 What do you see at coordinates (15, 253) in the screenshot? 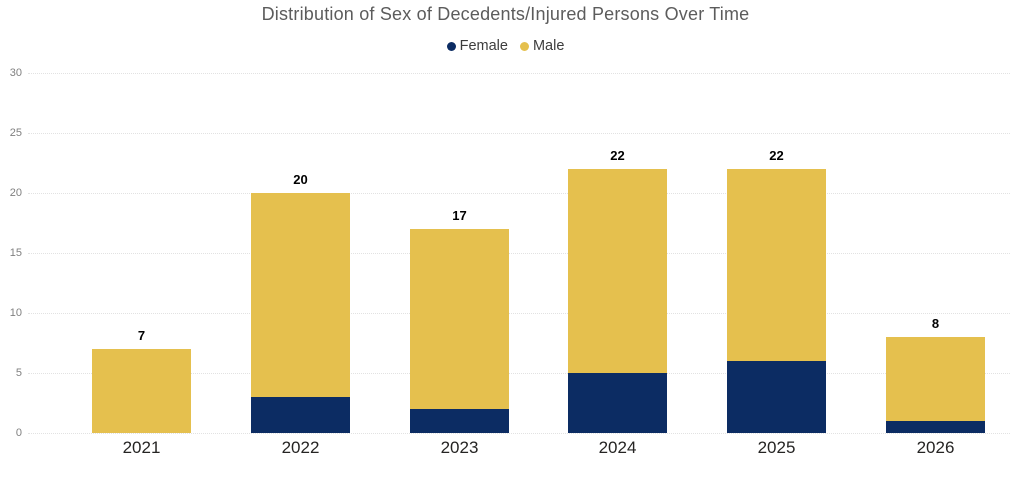
I see `y-axis-tick-label: 15` at bounding box center [15, 253].